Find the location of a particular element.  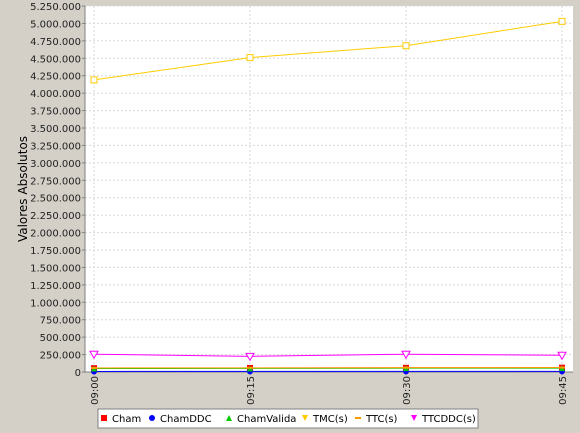

y-tick-label: 2.250.000 is located at coordinates (55, 216).